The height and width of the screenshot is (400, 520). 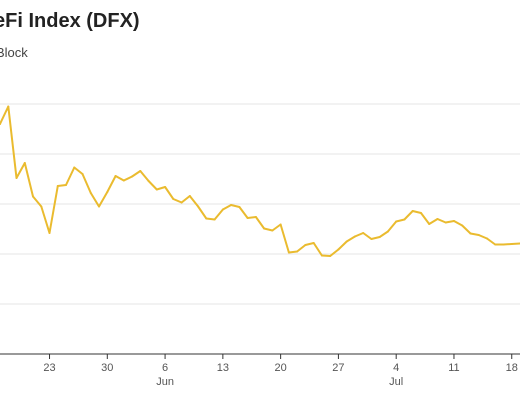 I want to click on x-tick-label: 23, so click(x=49, y=368).